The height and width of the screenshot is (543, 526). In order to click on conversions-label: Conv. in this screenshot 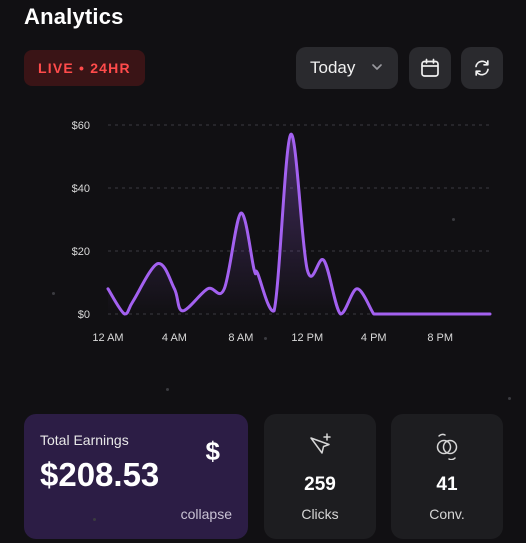, I will do `click(447, 514)`.